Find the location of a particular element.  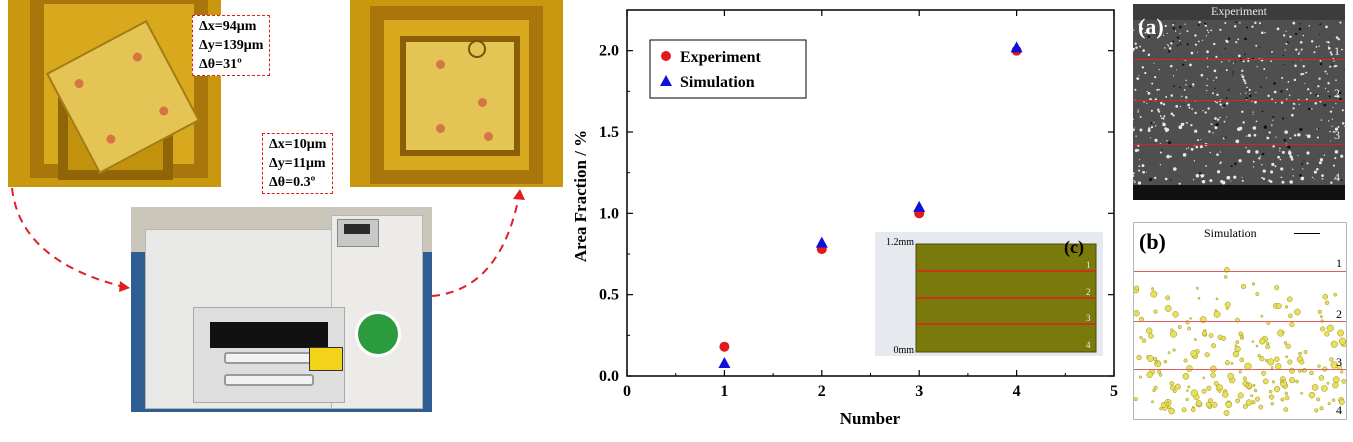

y-tick-label: 2.0 is located at coordinates (609, 51).